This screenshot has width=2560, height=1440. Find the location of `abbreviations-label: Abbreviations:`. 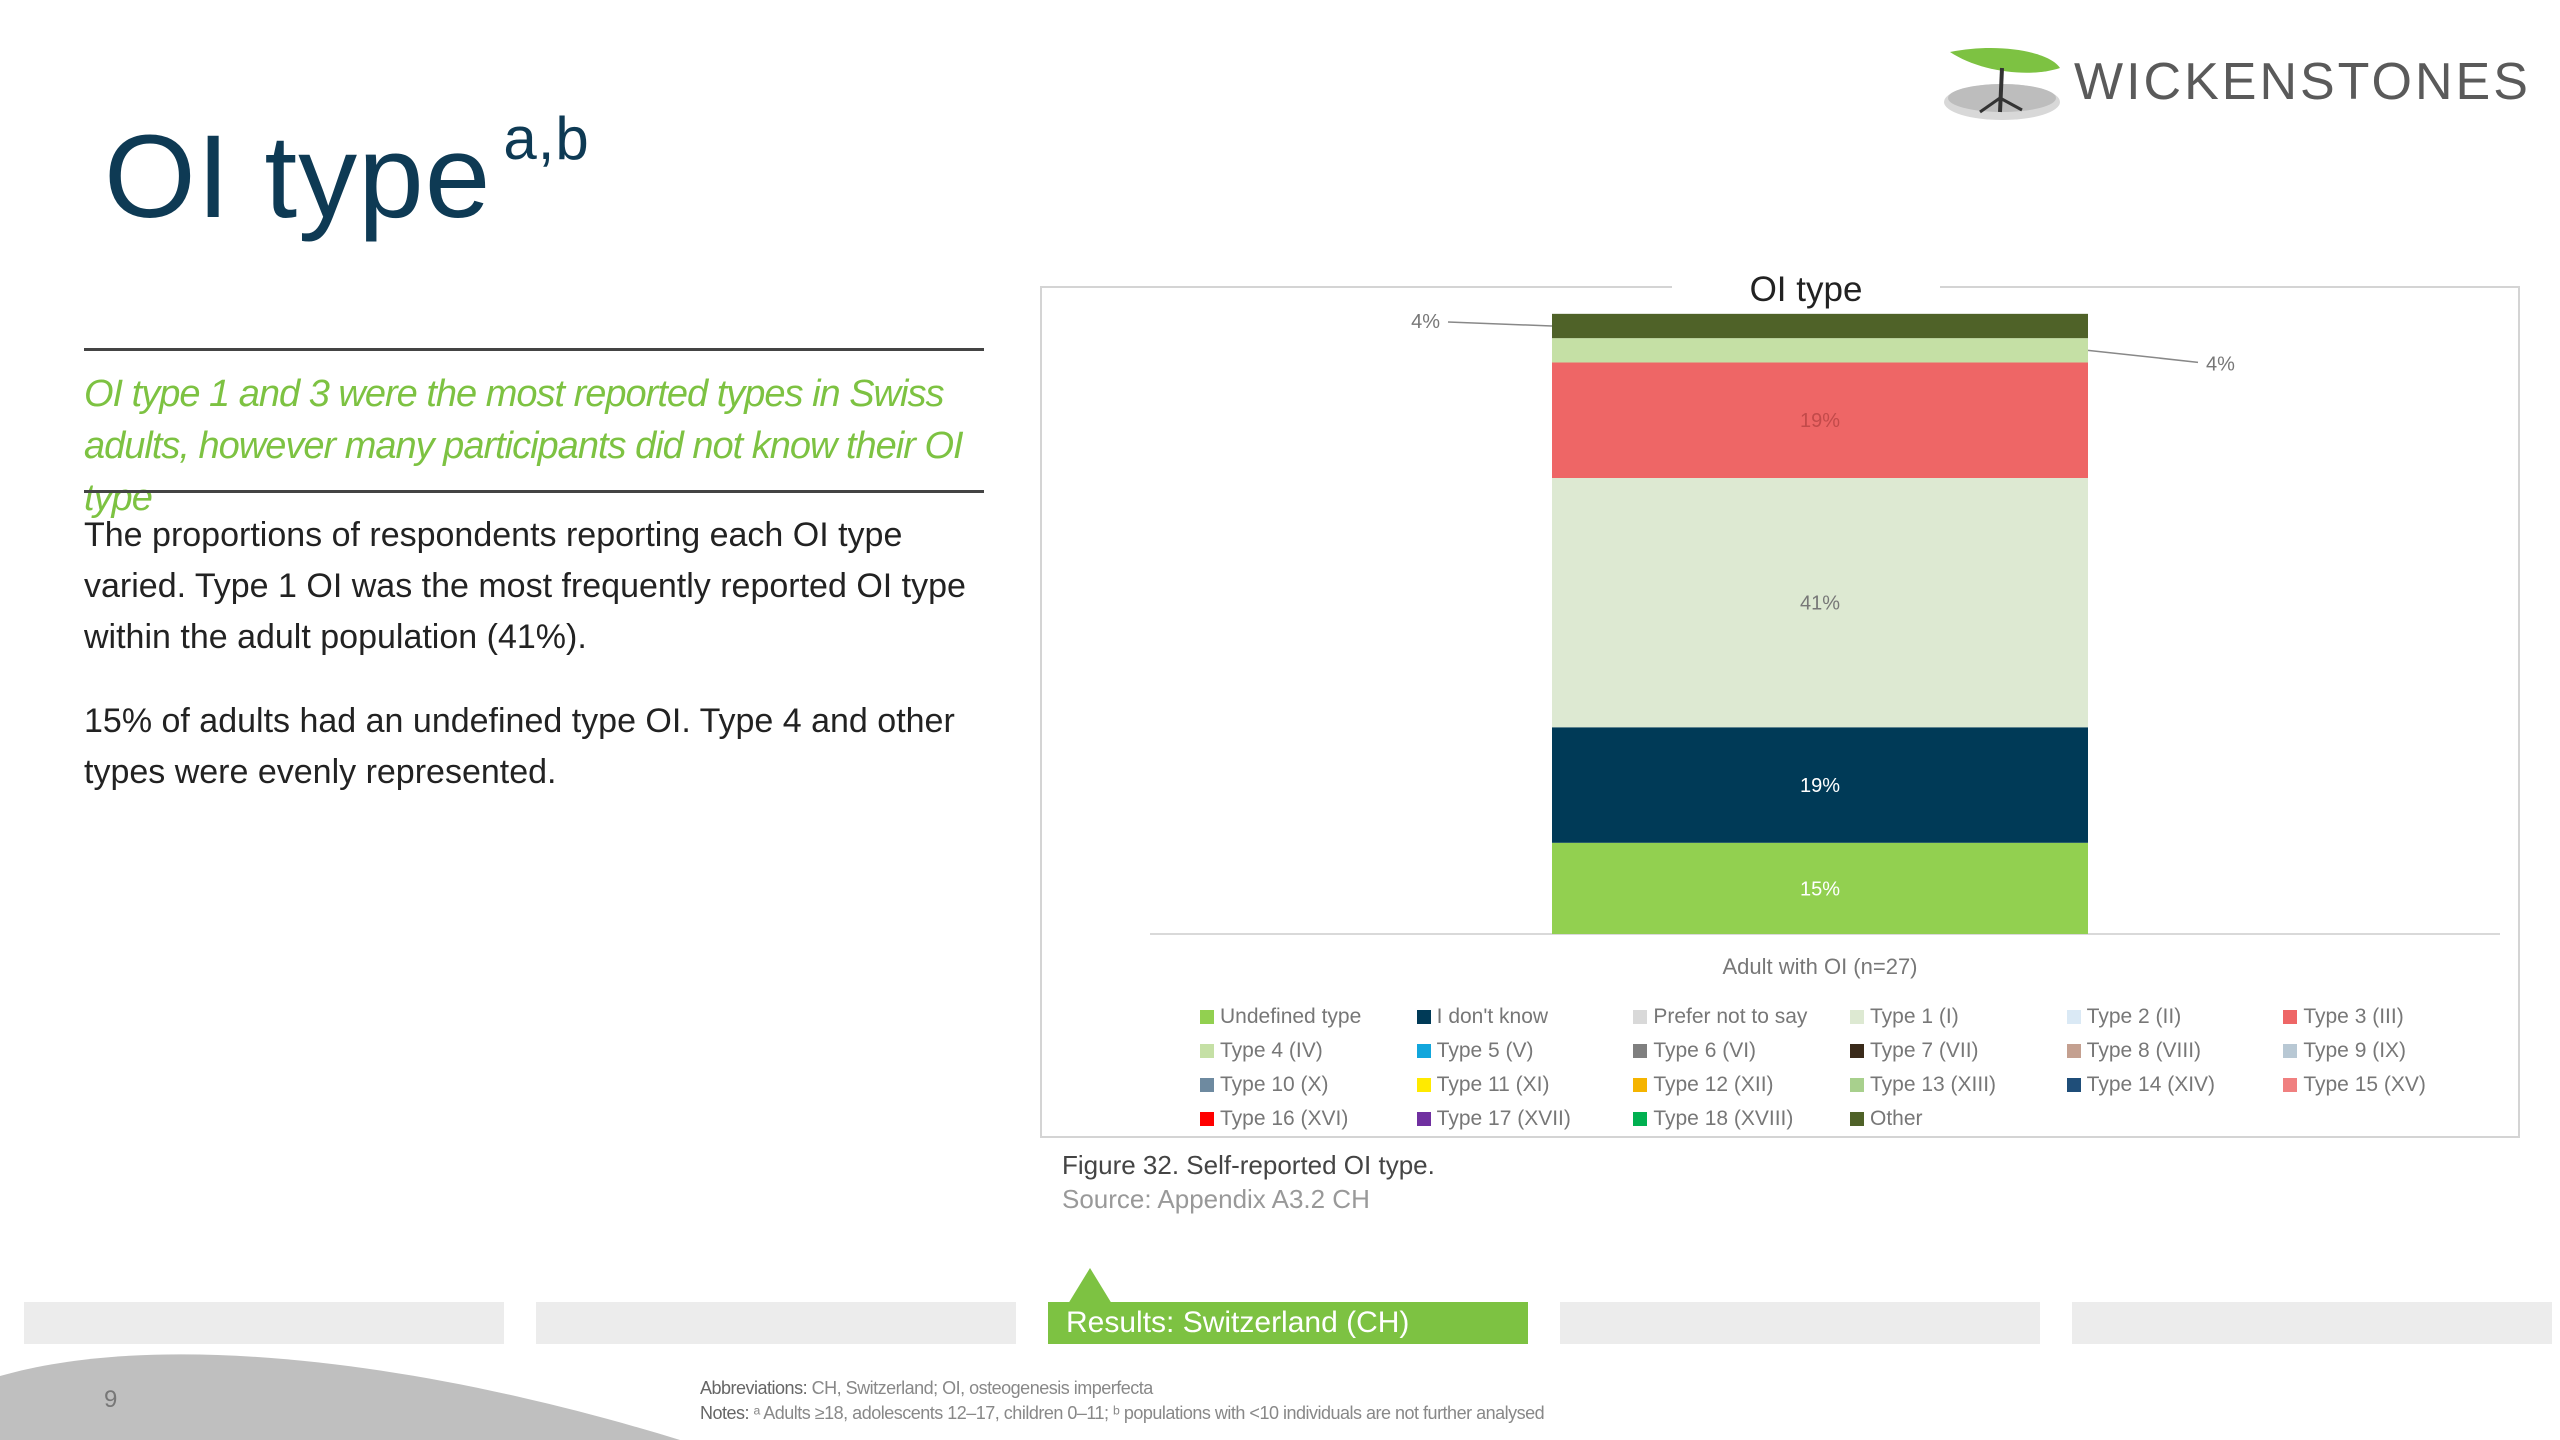

abbreviations-label: Abbreviations: is located at coordinates (754, 1388).